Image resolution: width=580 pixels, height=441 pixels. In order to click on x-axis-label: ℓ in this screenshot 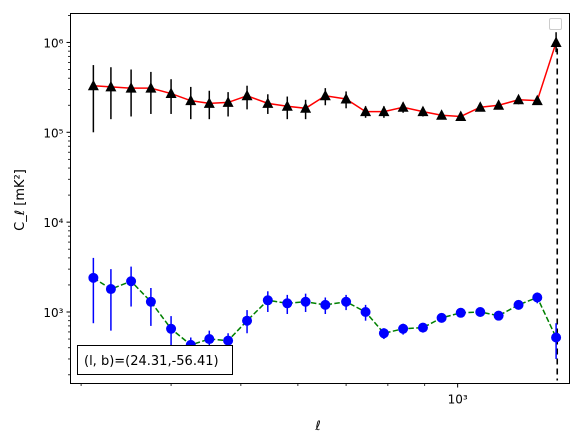, I will do `click(317, 426)`.